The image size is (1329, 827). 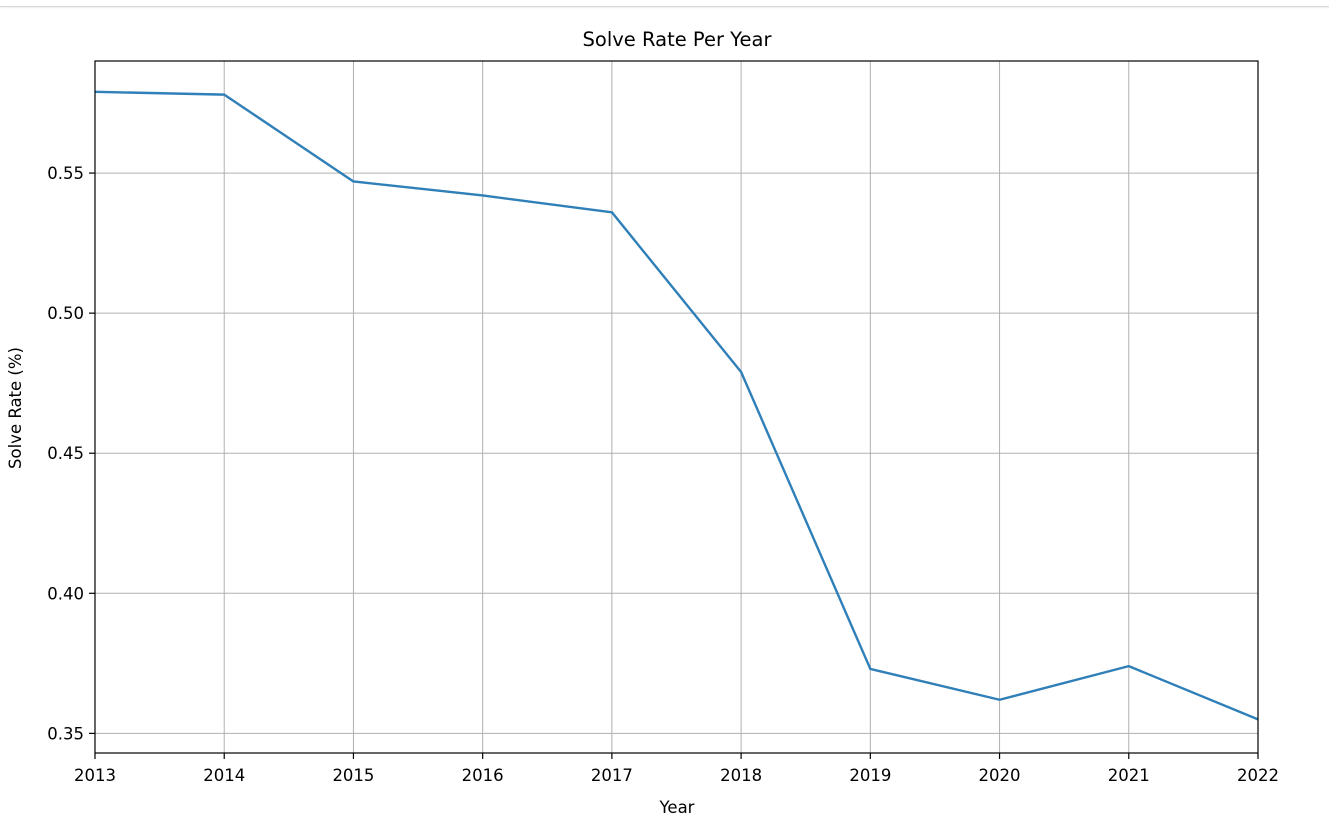 What do you see at coordinates (677, 807) in the screenshot?
I see `x-axis-label: Year` at bounding box center [677, 807].